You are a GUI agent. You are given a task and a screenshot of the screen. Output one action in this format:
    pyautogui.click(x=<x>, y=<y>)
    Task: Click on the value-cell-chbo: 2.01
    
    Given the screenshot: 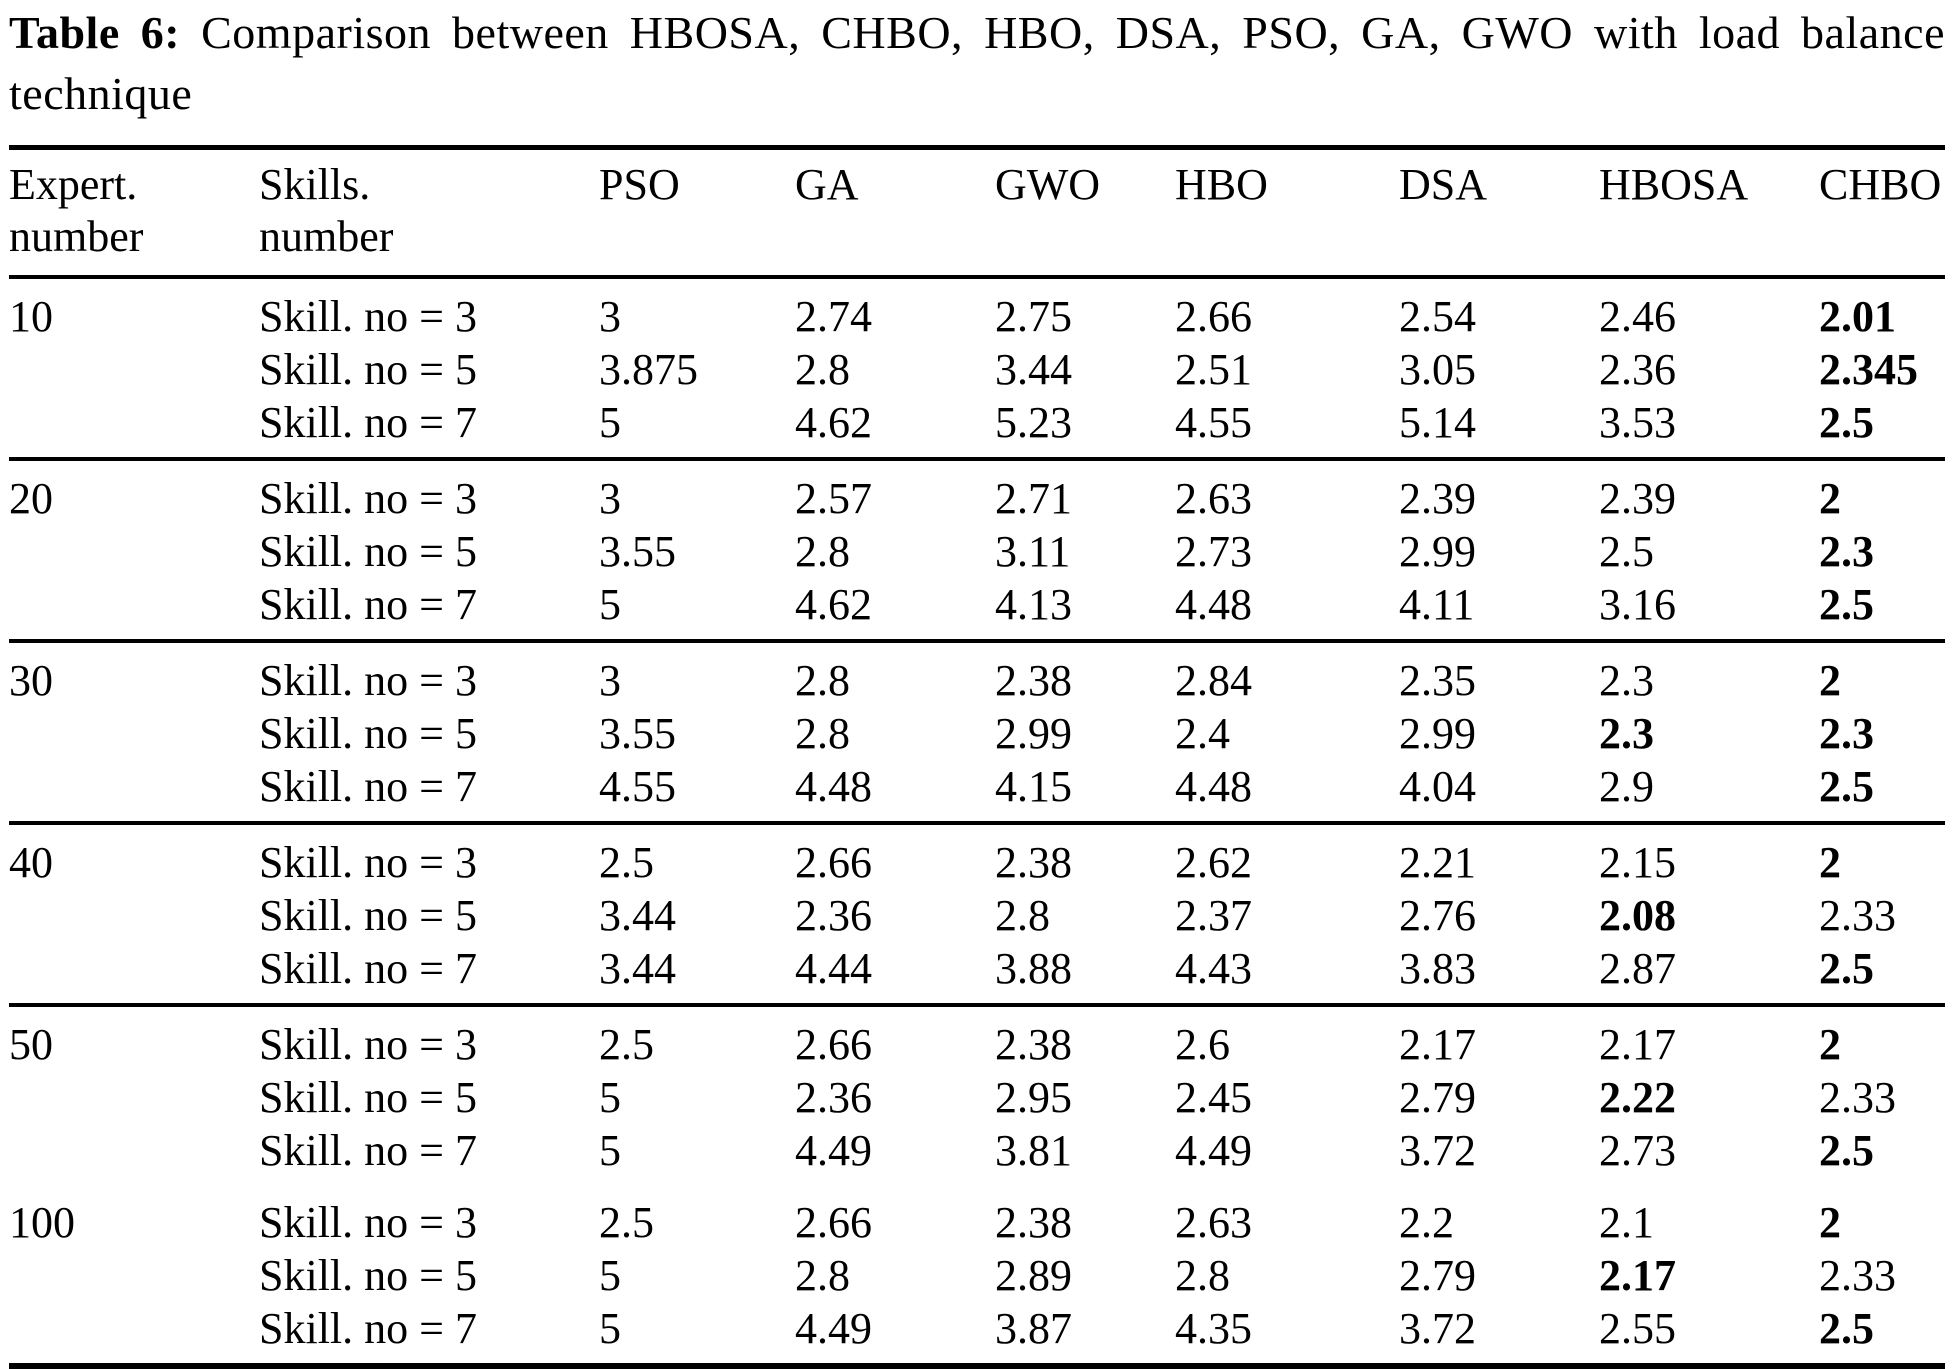 What is the action you would take?
    pyautogui.click(x=1857, y=316)
    